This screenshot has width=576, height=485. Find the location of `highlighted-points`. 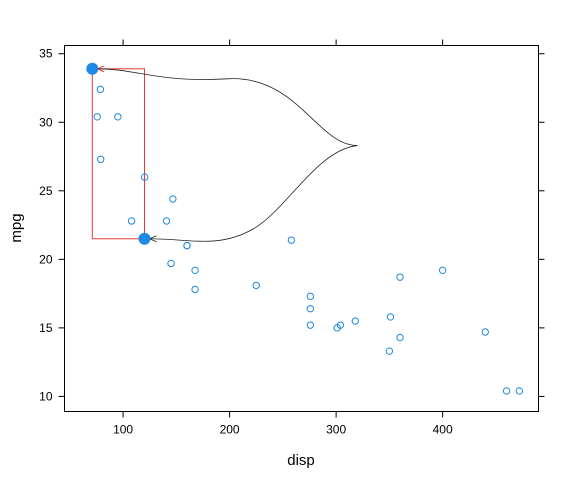

highlighted-points is located at coordinates (118, 153).